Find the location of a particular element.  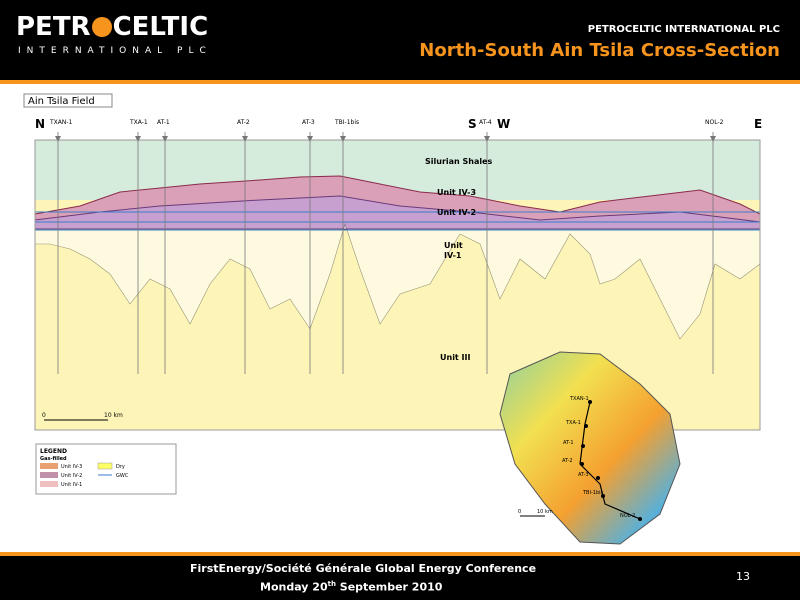

page-number: 13 is located at coordinates (743, 576).